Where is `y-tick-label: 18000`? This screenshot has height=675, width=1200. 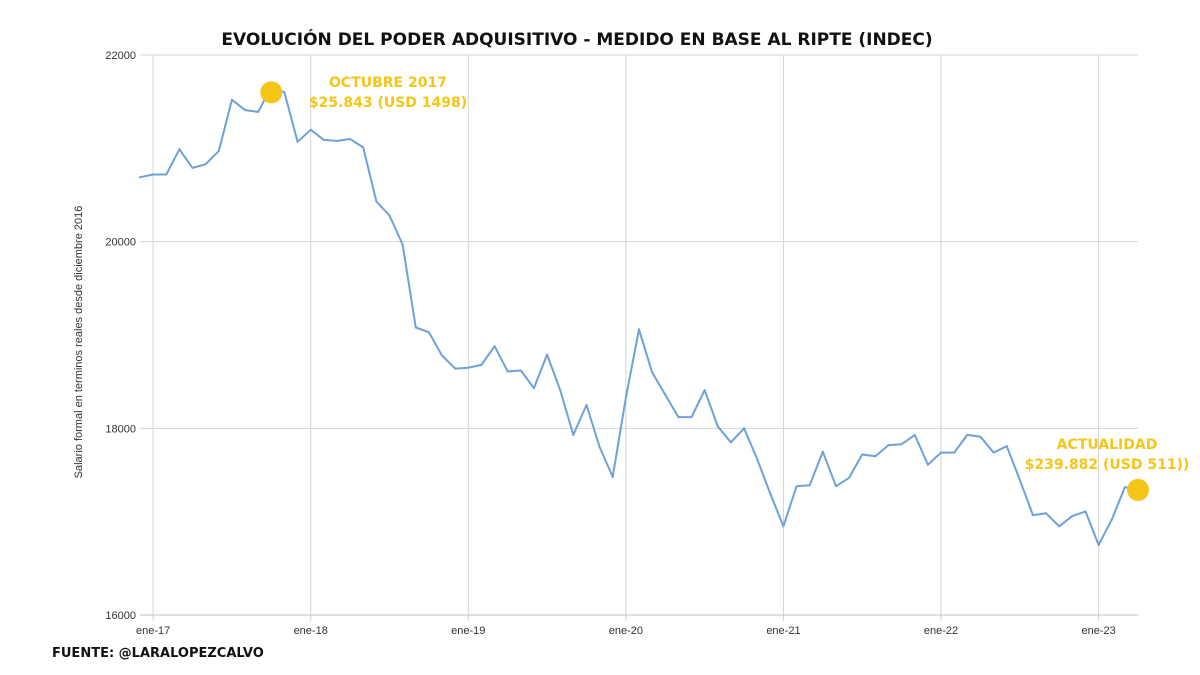
y-tick-label: 18000 is located at coordinates (120, 429).